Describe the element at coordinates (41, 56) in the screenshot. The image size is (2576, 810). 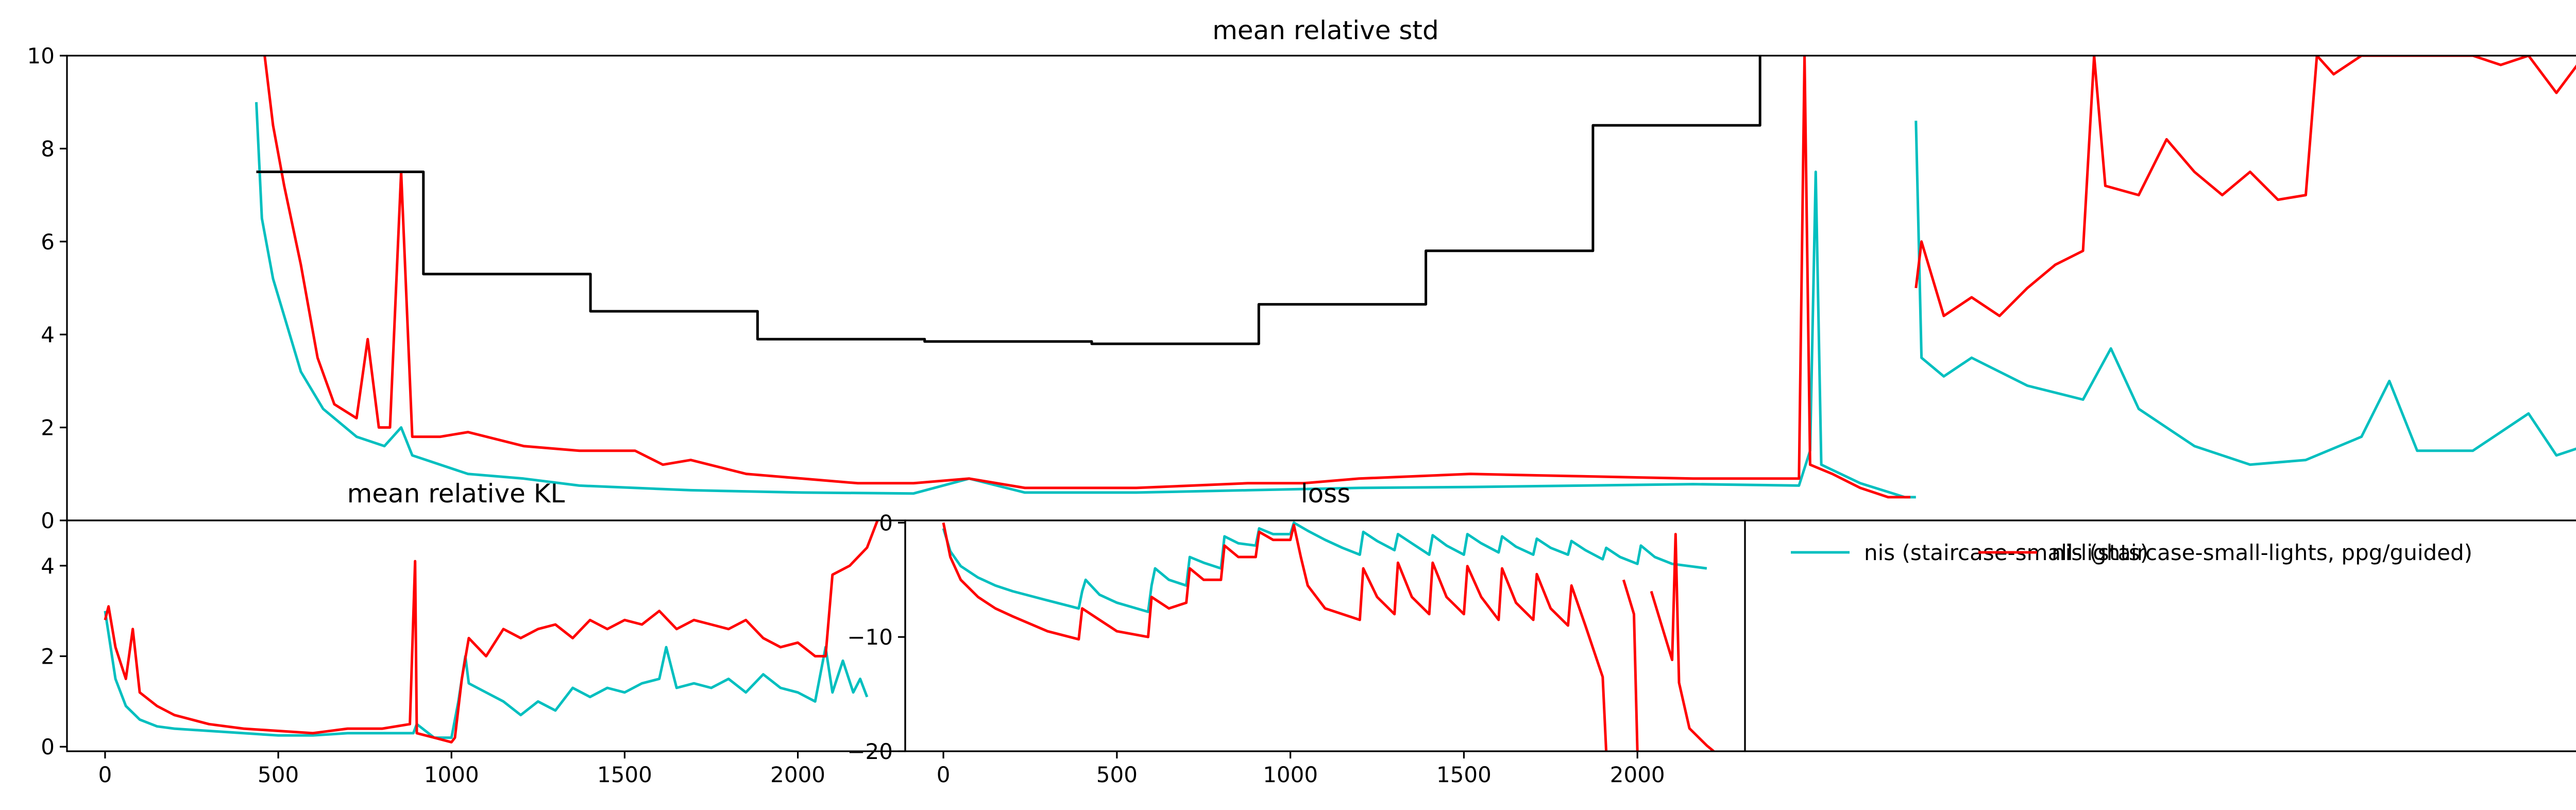
I see `std-ytick-label-5: 10` at that location.